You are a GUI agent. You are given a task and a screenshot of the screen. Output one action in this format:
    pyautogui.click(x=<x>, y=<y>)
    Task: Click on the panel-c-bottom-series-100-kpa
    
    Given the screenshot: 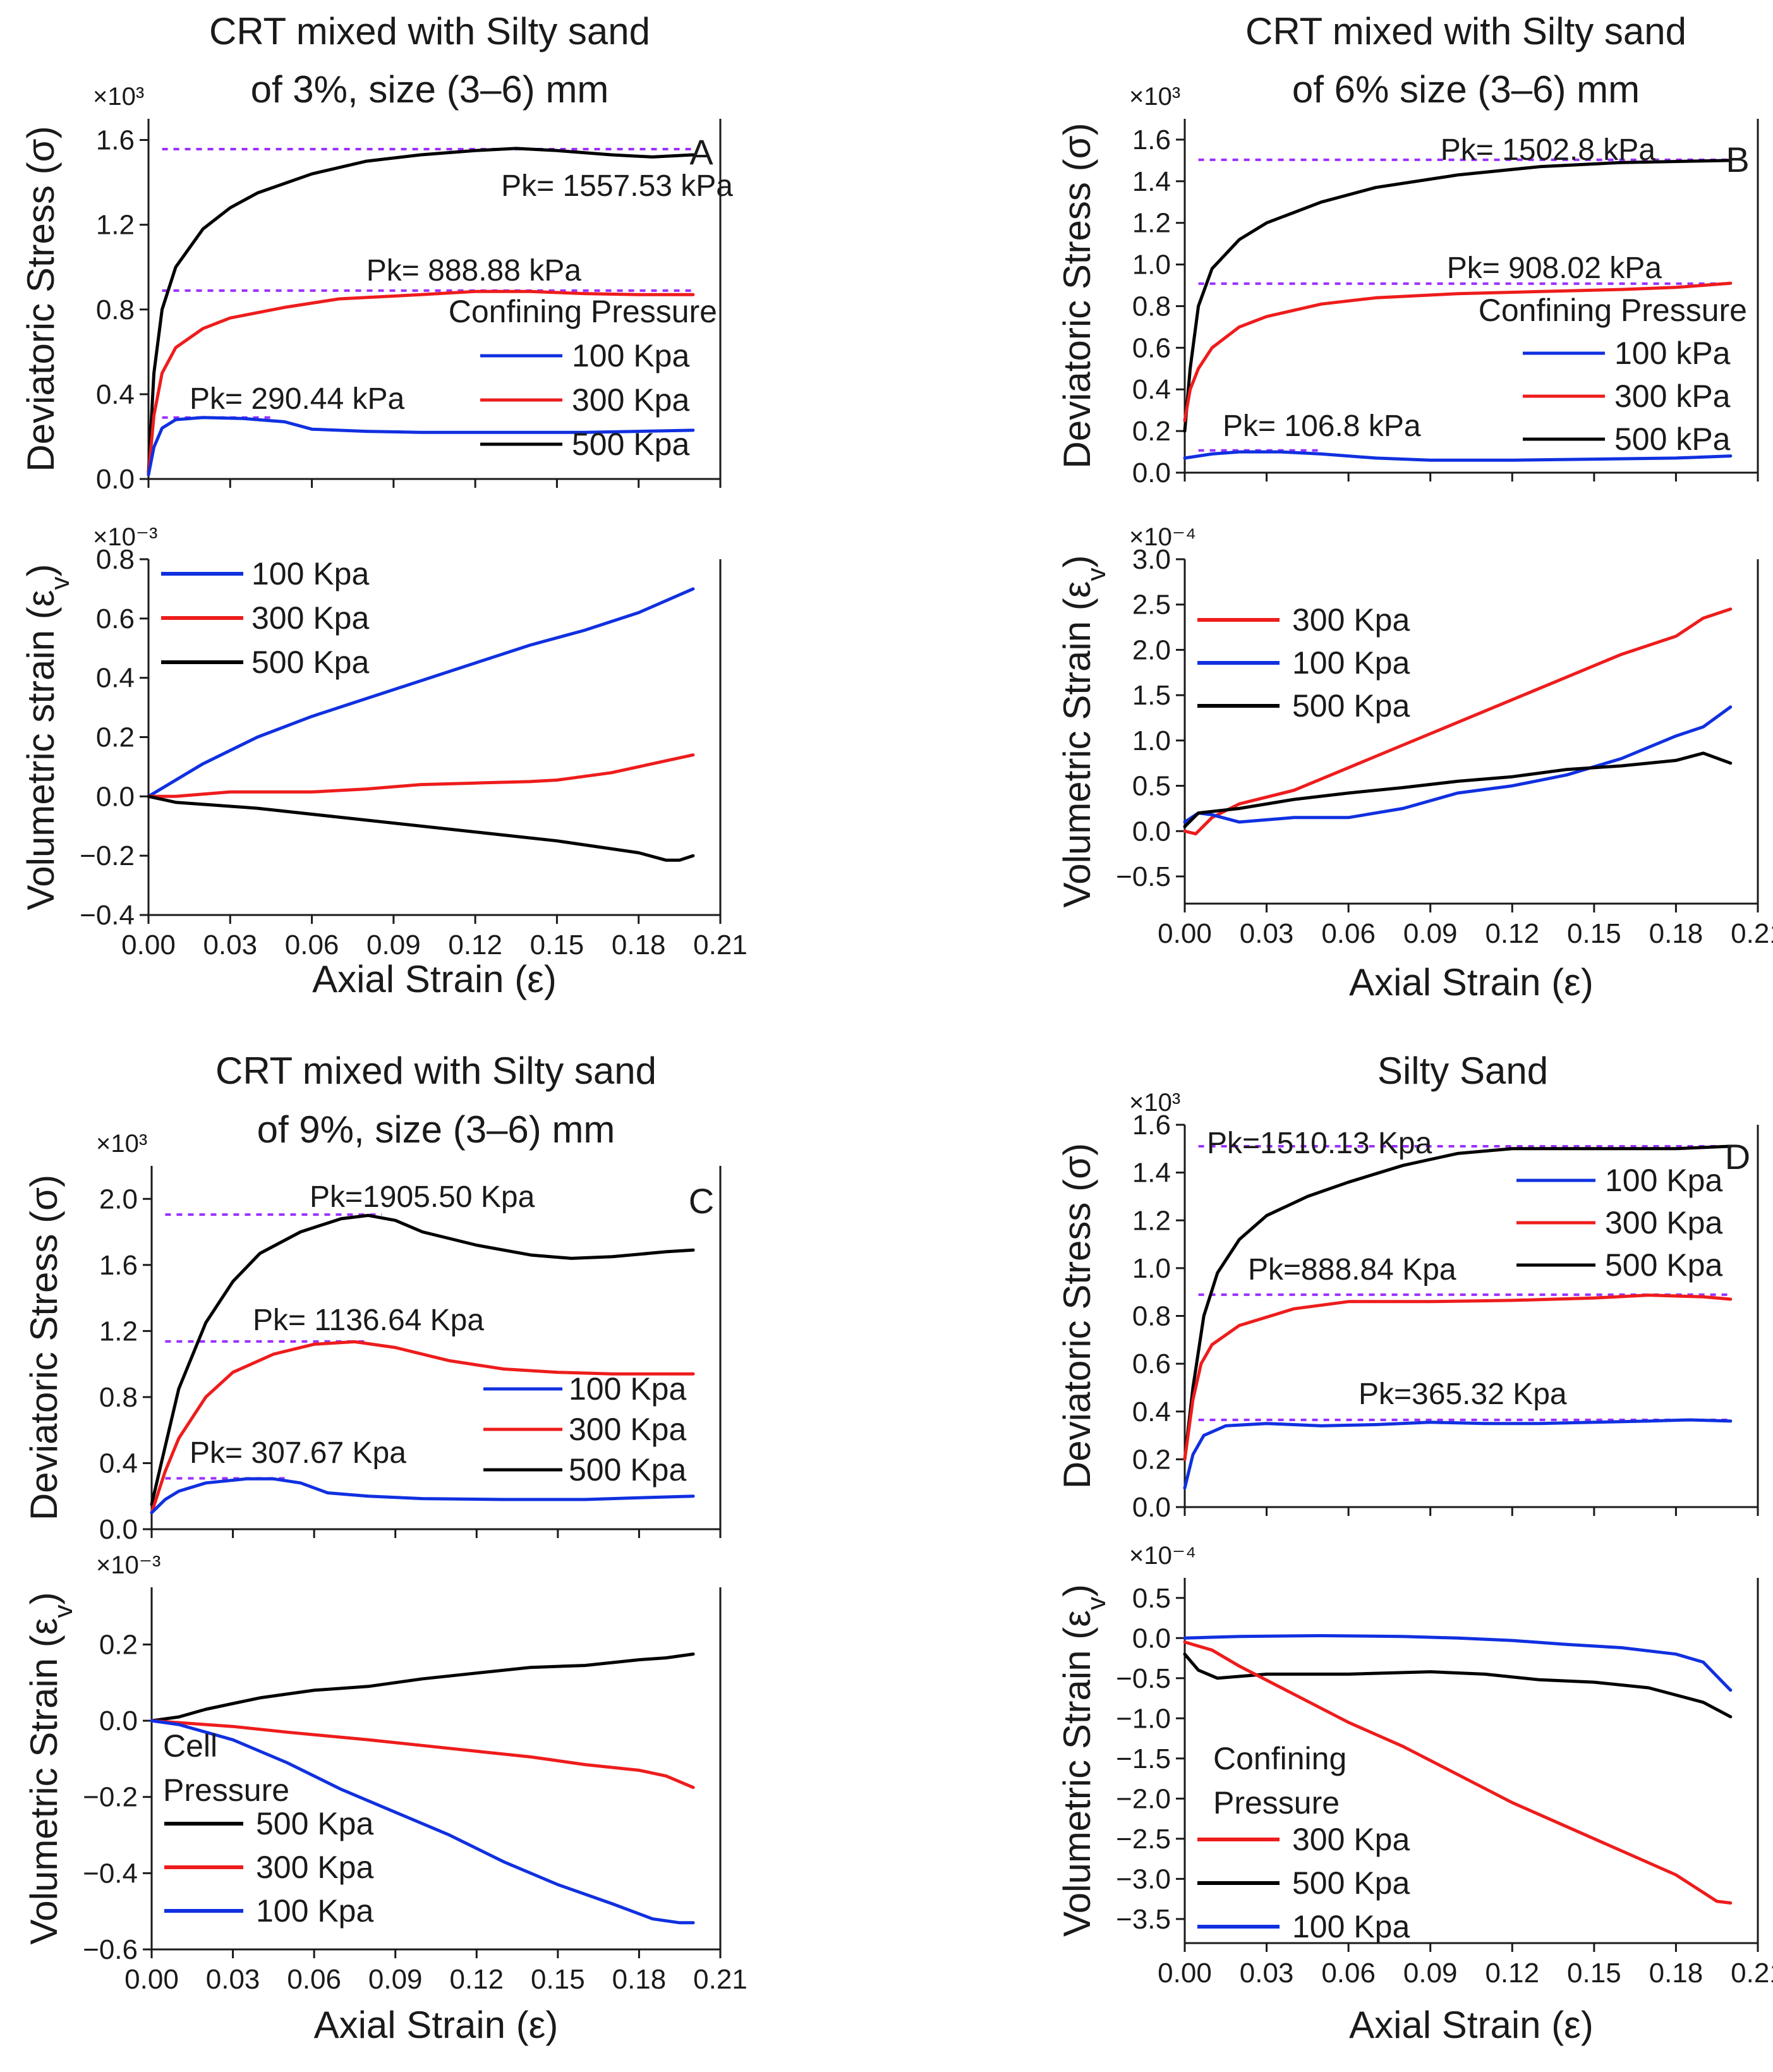 What is the action you would take?
    pyautogui.click(x=423, y=1822)
    